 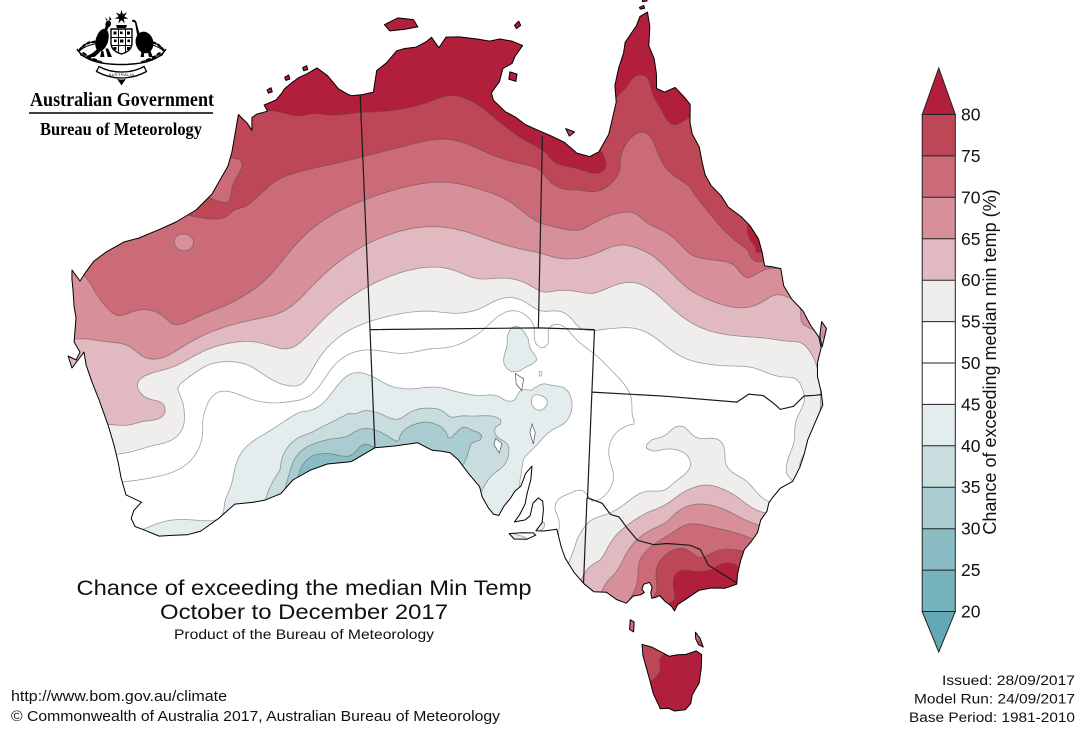 What do you see at coordinates (971, 197) in the screenshot?
I see `svg-text: 70` at bounding box center [971, 197].